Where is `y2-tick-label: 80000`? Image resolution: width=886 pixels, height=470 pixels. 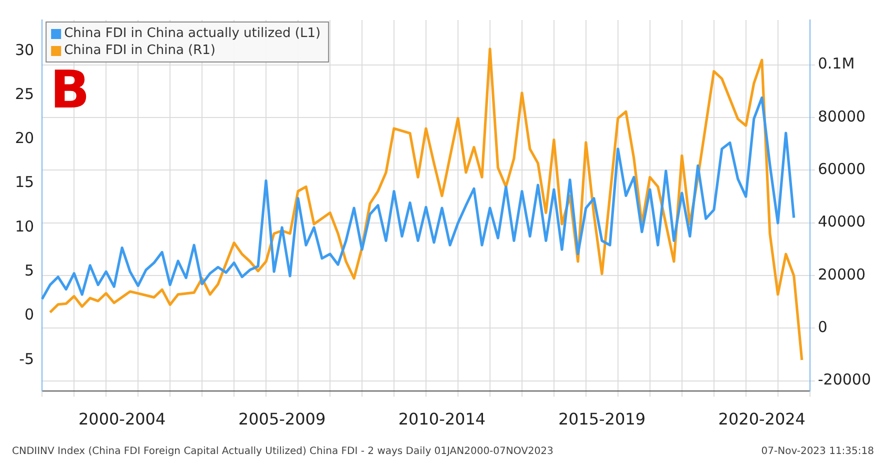 y2-tick-label: 80000 is located at coordinates (842, 116).